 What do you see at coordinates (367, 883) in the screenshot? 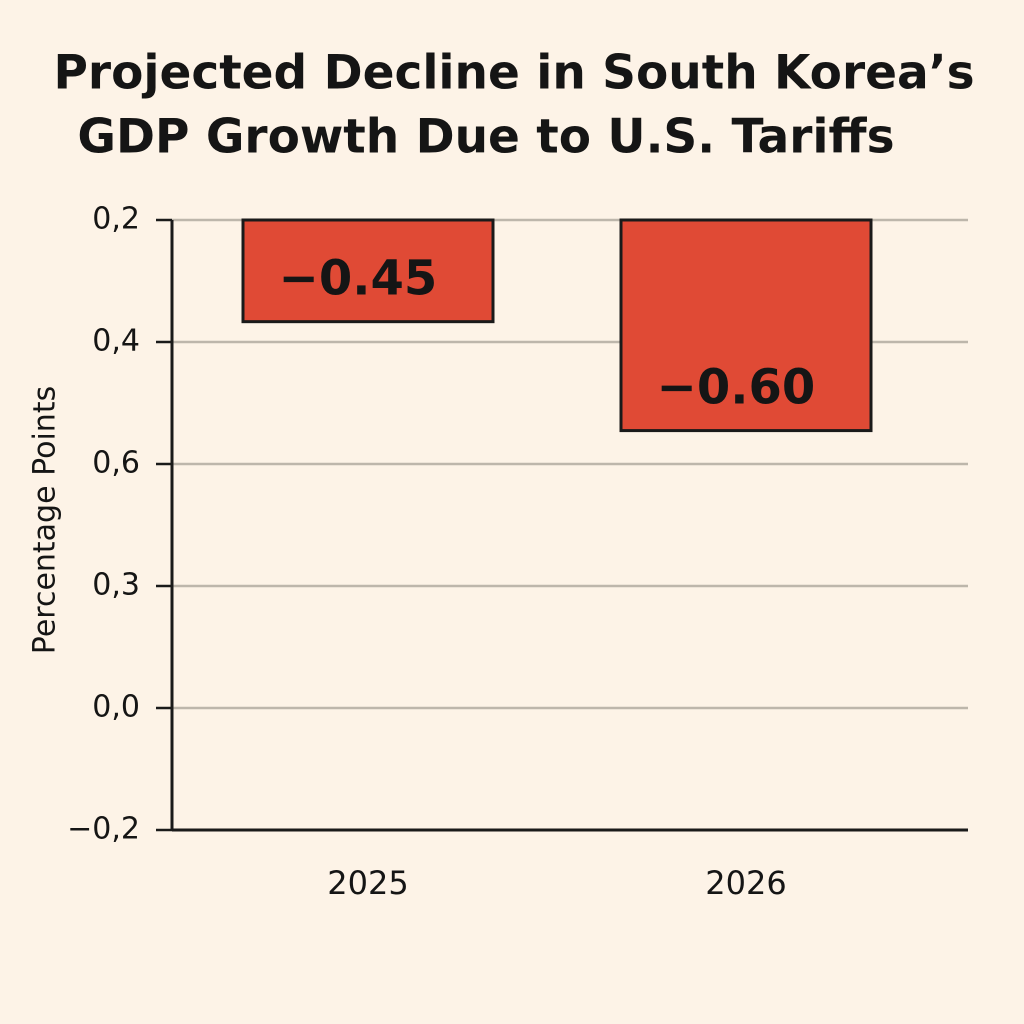
I see `x-tick-label: 2025` at bounding box center [367, 883].